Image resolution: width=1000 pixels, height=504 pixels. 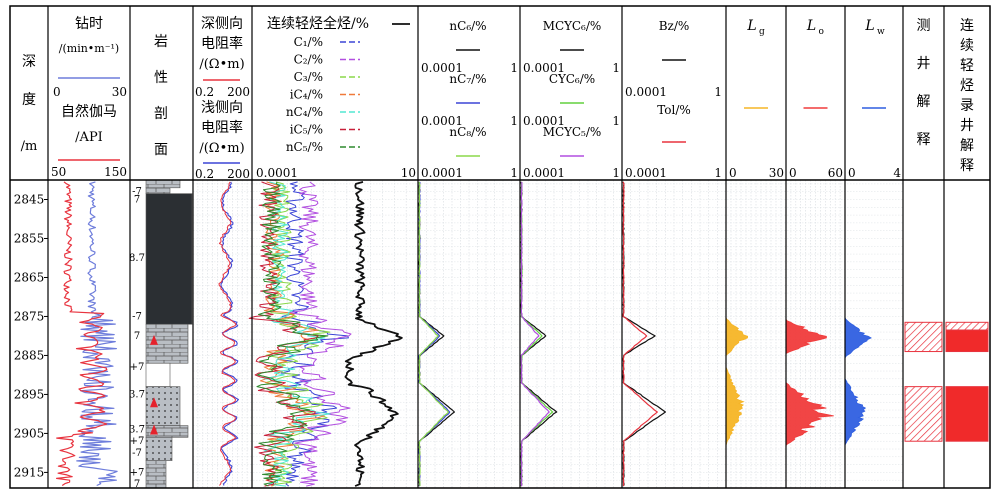 What do you see at coordinates (221, 148) in the screenshot?
I see `shallow-res-title-3: /(Ω•m)` at bounding box center [221, 148].